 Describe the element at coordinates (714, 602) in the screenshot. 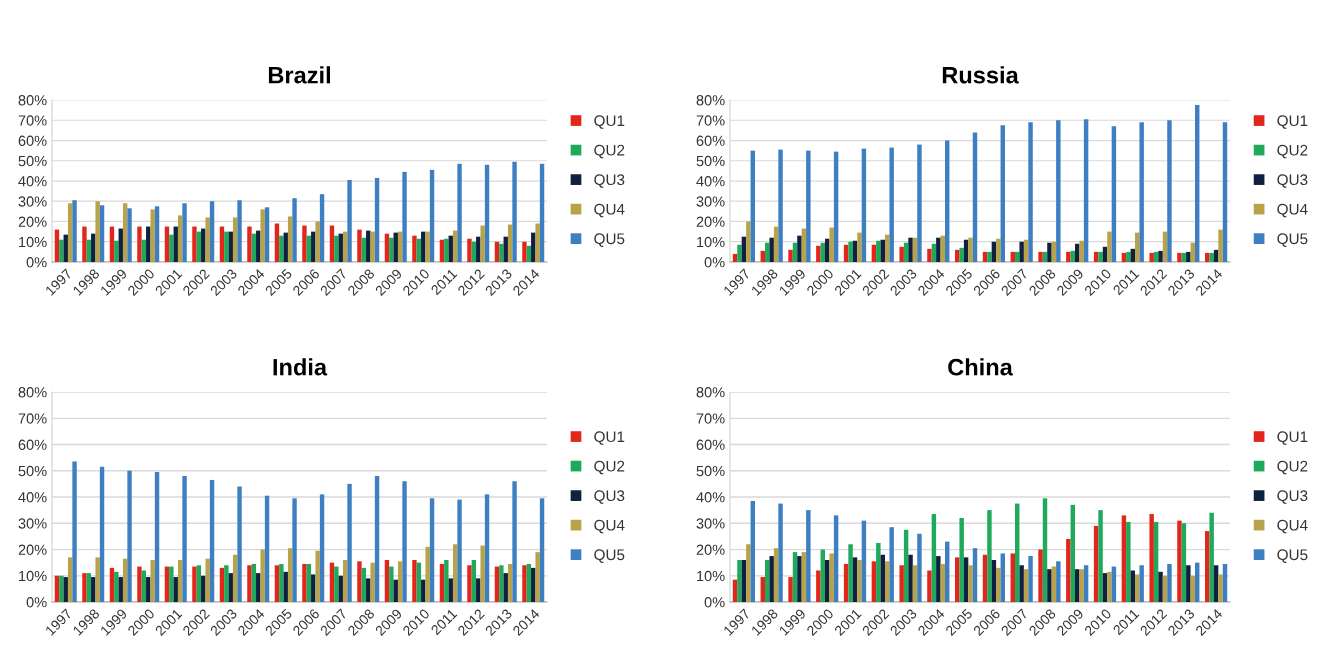

I see `y-tick-label: 0%` at that location.